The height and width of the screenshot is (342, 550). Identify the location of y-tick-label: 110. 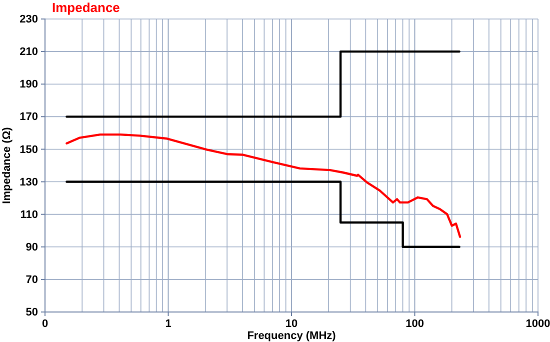
(29, 214).